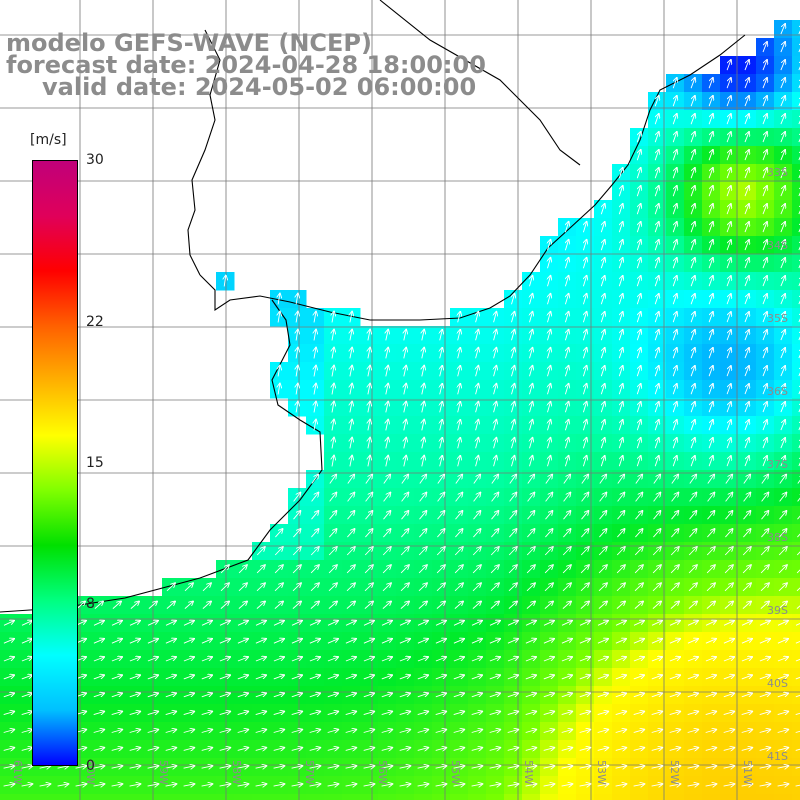 This screenshot has width=800, height=800. What do you see at coordinates (163, 772) in the screenshot?
I see `longitude-label: 59W` at bounding box center [163, 772].